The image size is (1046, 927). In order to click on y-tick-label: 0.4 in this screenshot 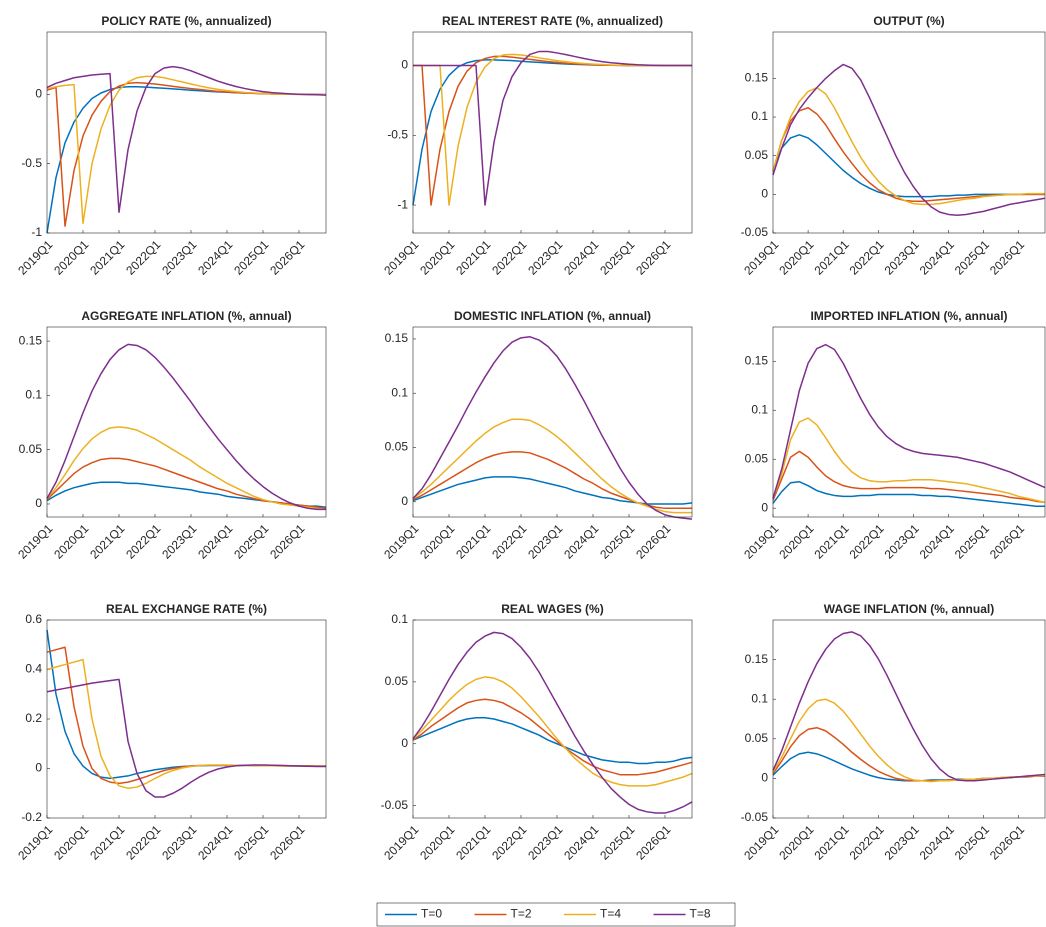, I will do `click(33, 669)`.